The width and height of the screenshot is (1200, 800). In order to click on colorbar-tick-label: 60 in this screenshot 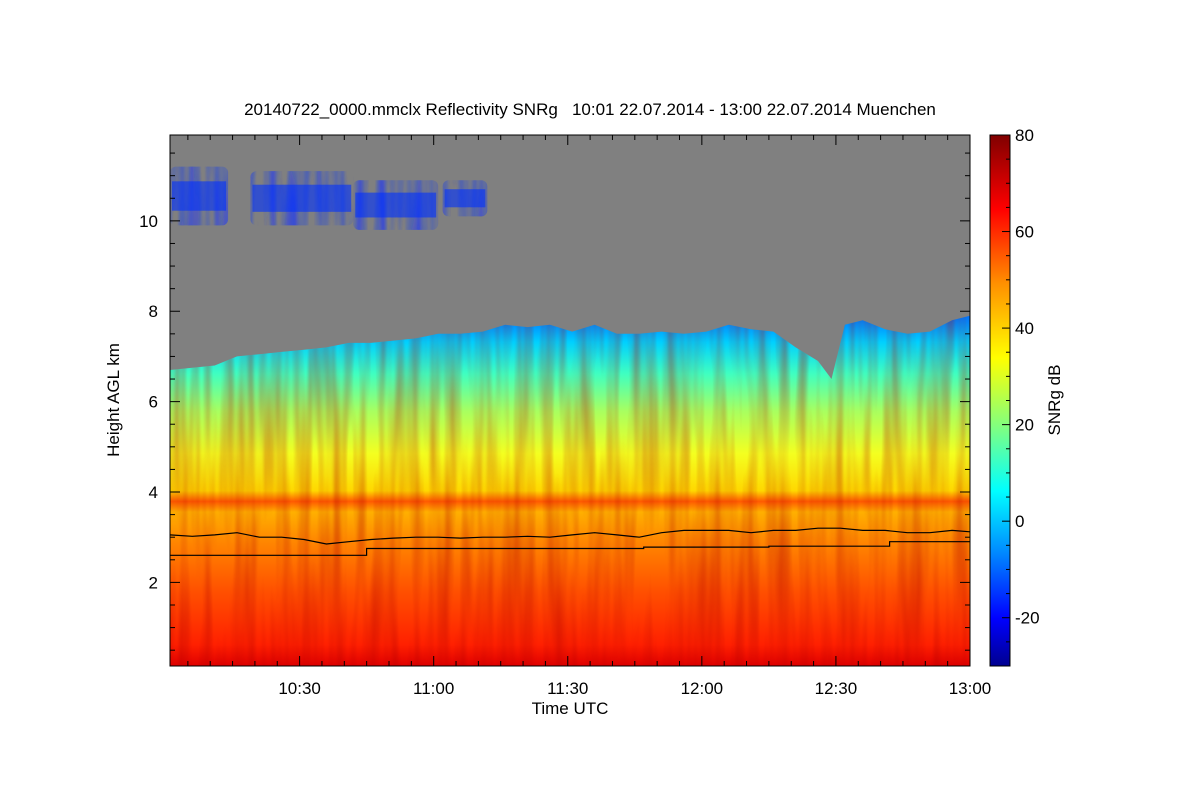, I will do `click(1024, 232)`.